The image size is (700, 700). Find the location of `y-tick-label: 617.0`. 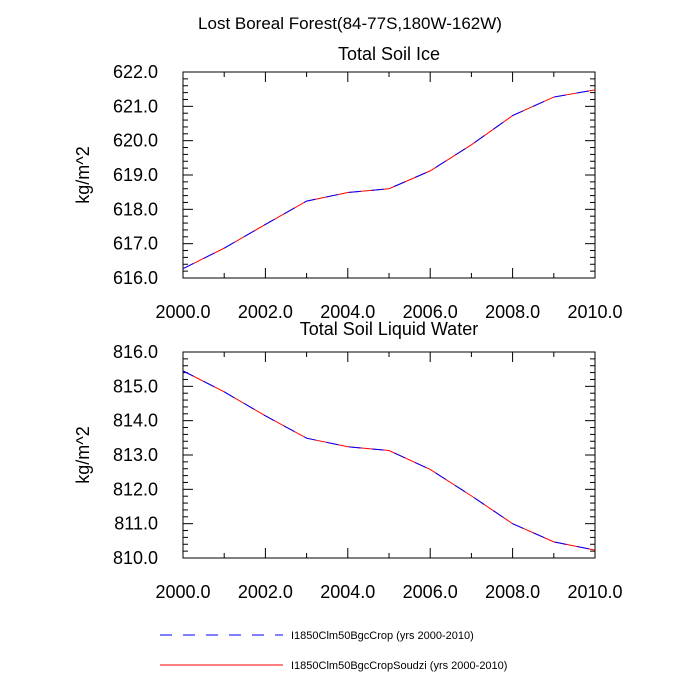

y-tick-label: 617.0 is located at coordinates (135, 244).